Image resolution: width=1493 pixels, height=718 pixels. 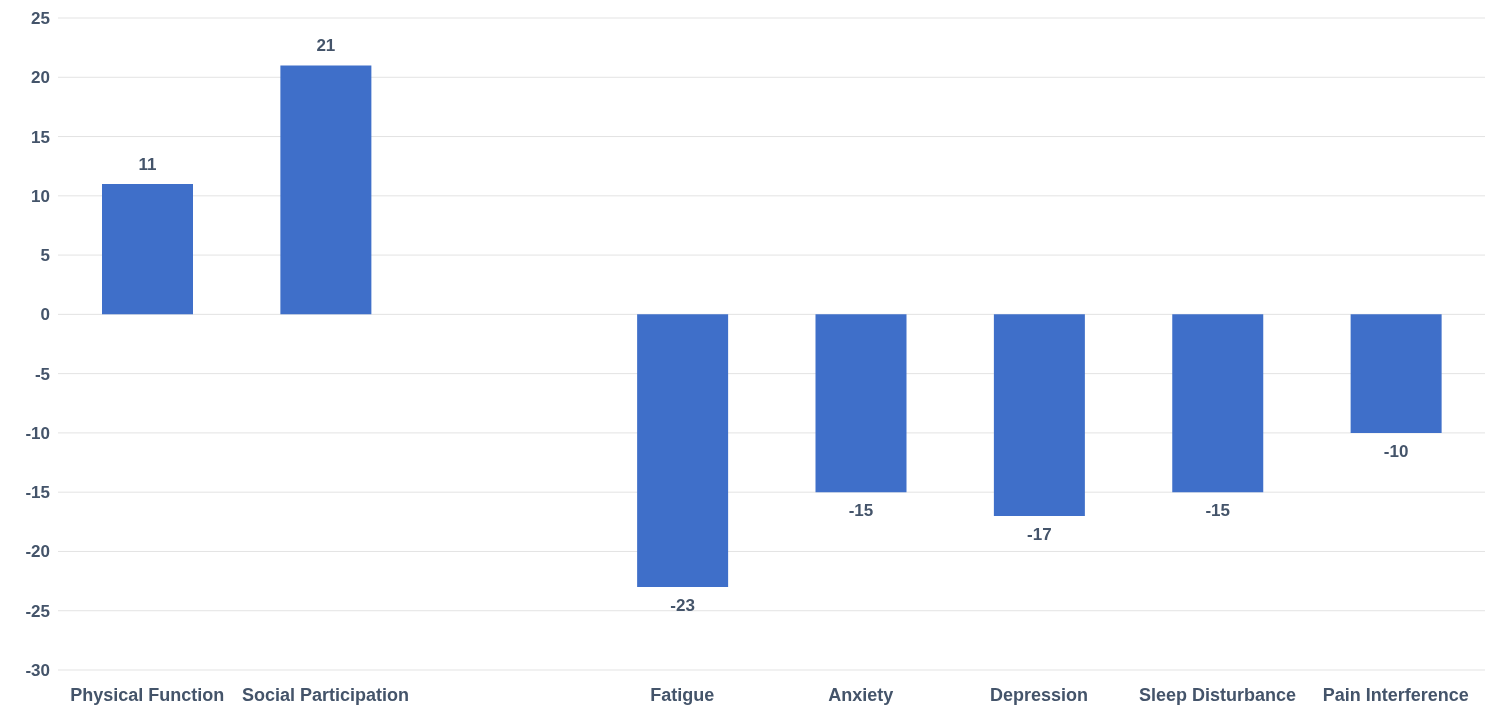 What do you see at coordinates (1217, 694) in the screenshot?
I see `x-tick-label: Sleep Disturbance` at bounding box center [1217, 694].